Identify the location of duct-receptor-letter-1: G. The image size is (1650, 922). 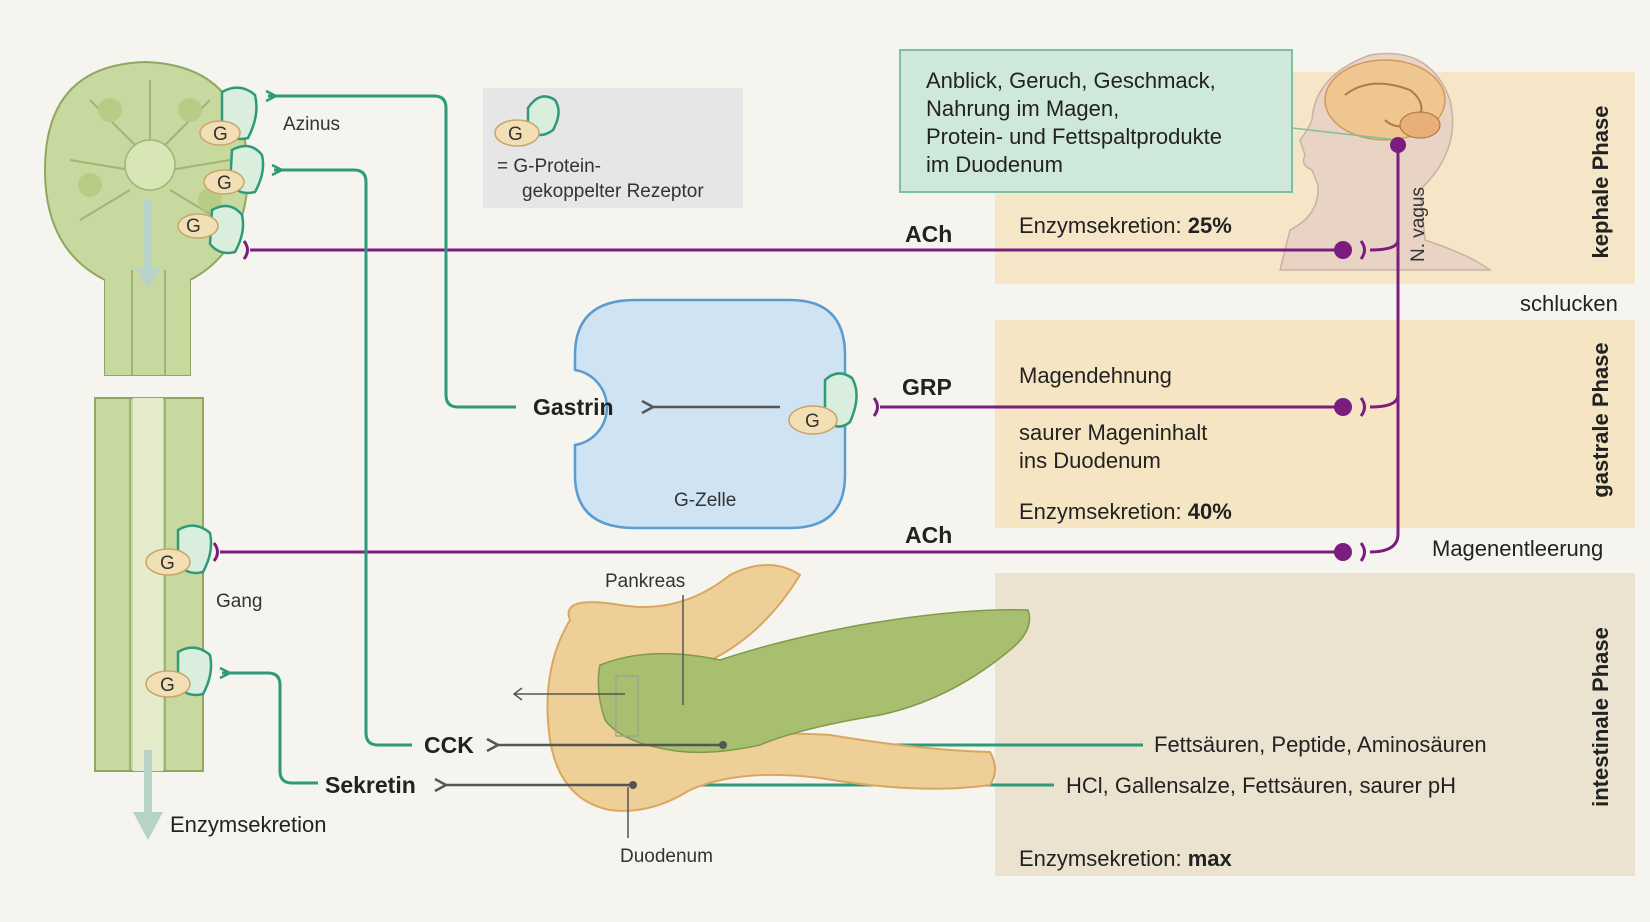
(167, 563).